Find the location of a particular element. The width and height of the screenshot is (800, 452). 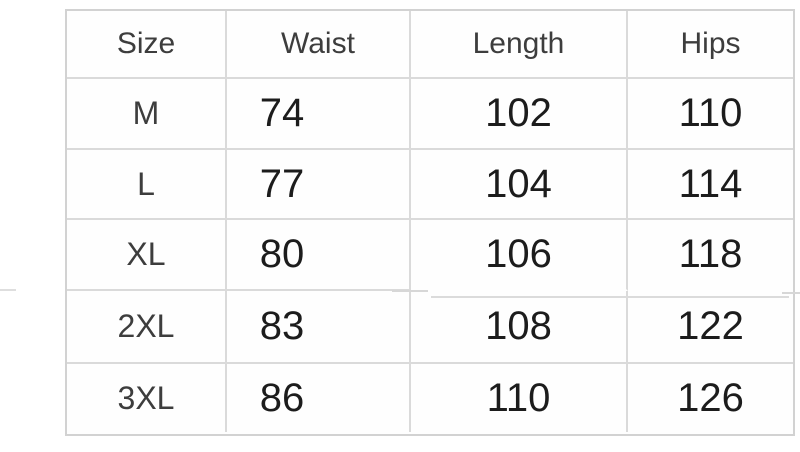

hips-value: 118 is located at coordinates (710, 254).